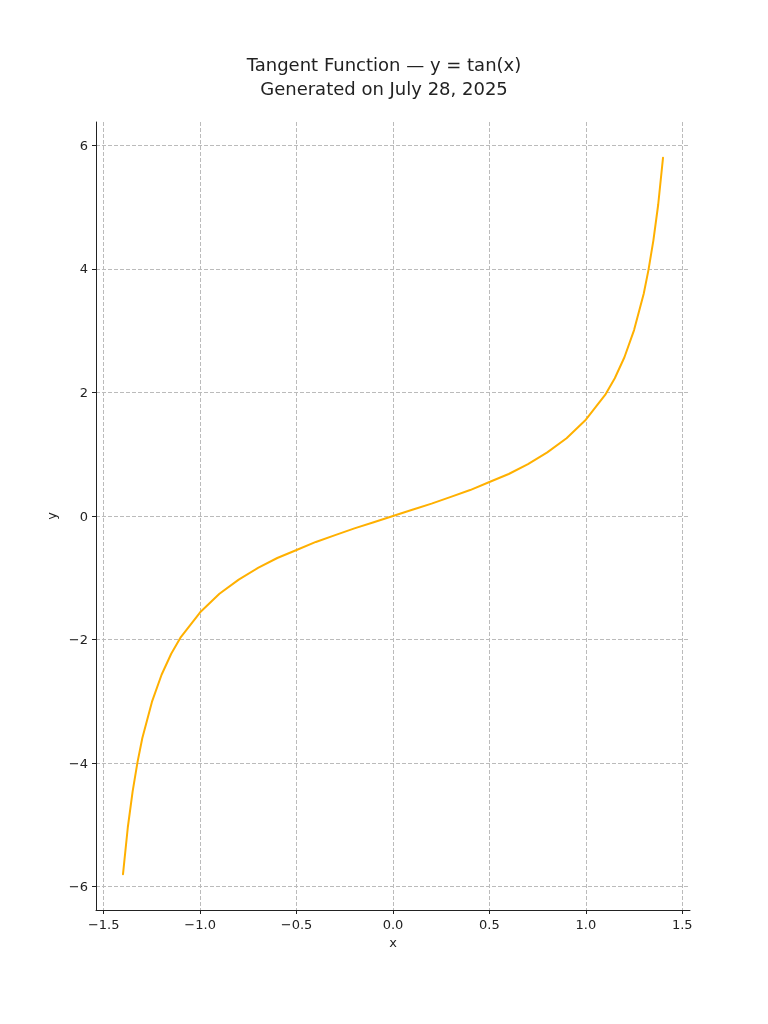 Image resolution: width=768 pixels, height=1024 pixels. Describe the element at coordinates (383, 64) in the screenshot. I see `chart-title: Tangent Function — y = tan(x)` at that location.